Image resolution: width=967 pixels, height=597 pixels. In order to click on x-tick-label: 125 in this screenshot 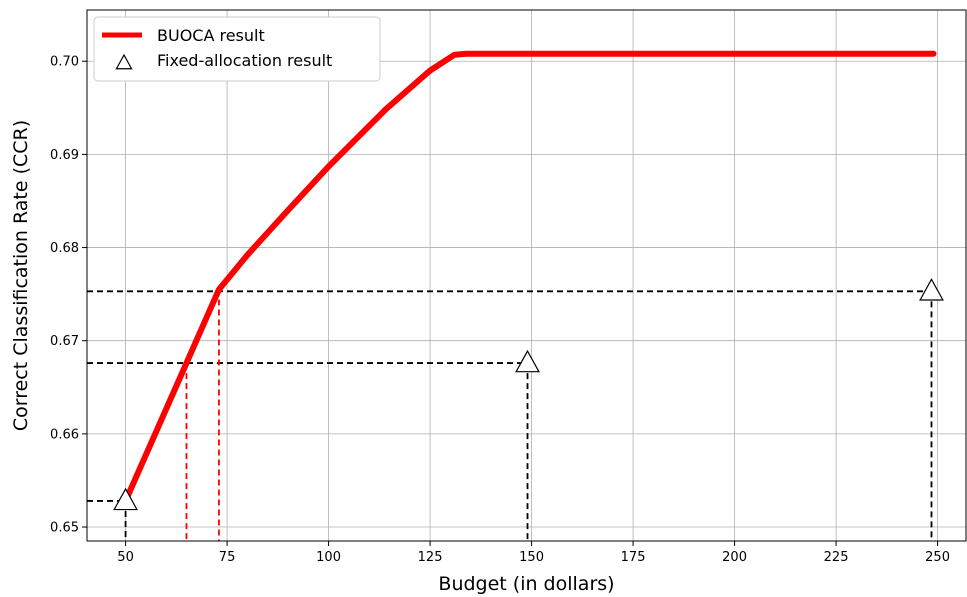, I will do `click(430, 557)`.